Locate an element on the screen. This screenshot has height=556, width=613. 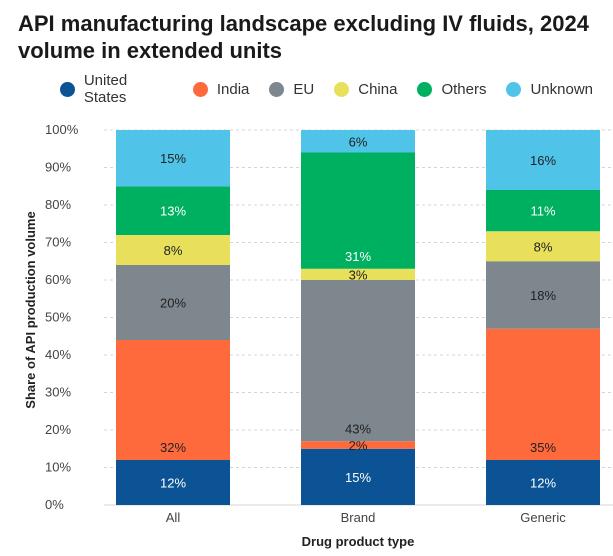
bar-segment-all-united-states is located at coordinates (173, 482).